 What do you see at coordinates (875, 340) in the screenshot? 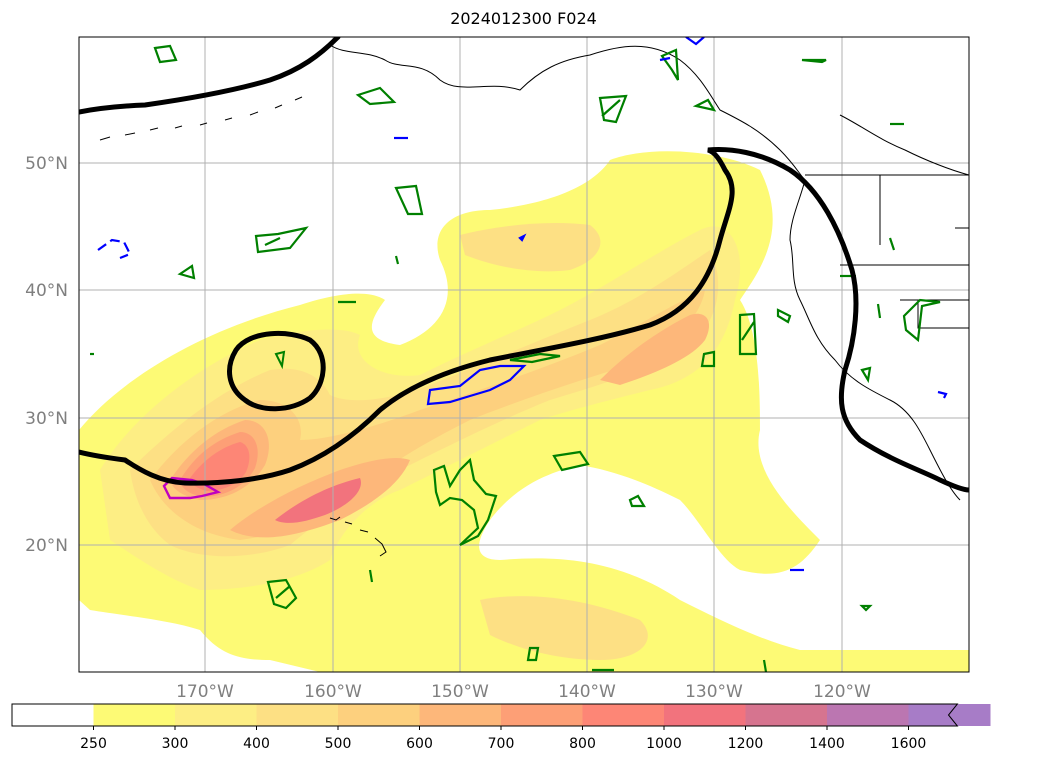
I see `west-coast` at bounding box center [875, 340].